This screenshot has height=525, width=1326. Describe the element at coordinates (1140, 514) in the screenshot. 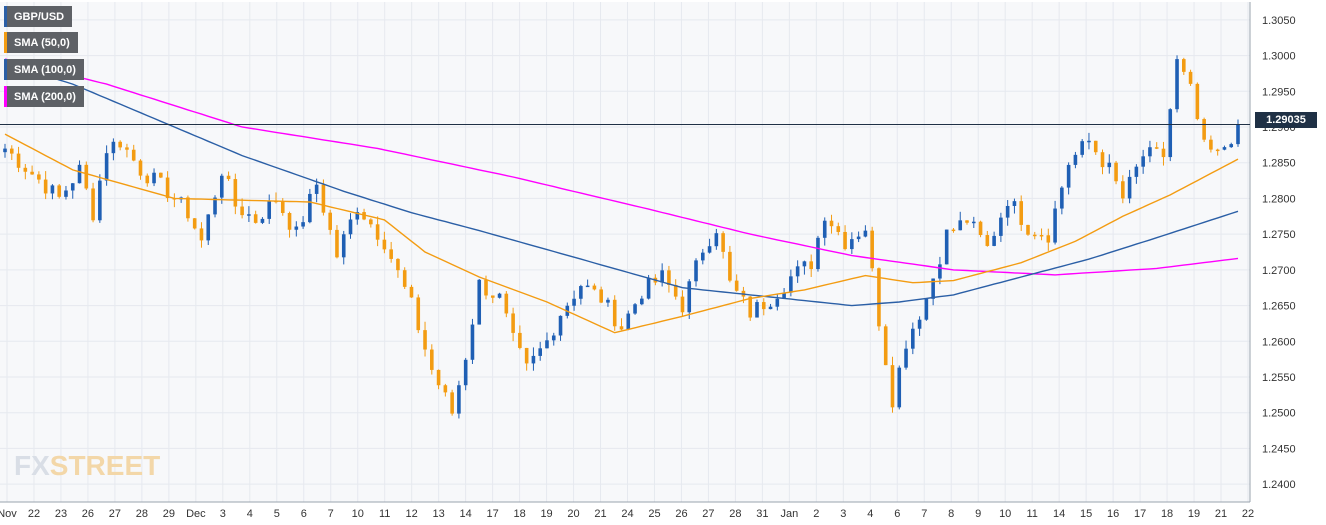

I see `x-tick-label: 17` at that location.